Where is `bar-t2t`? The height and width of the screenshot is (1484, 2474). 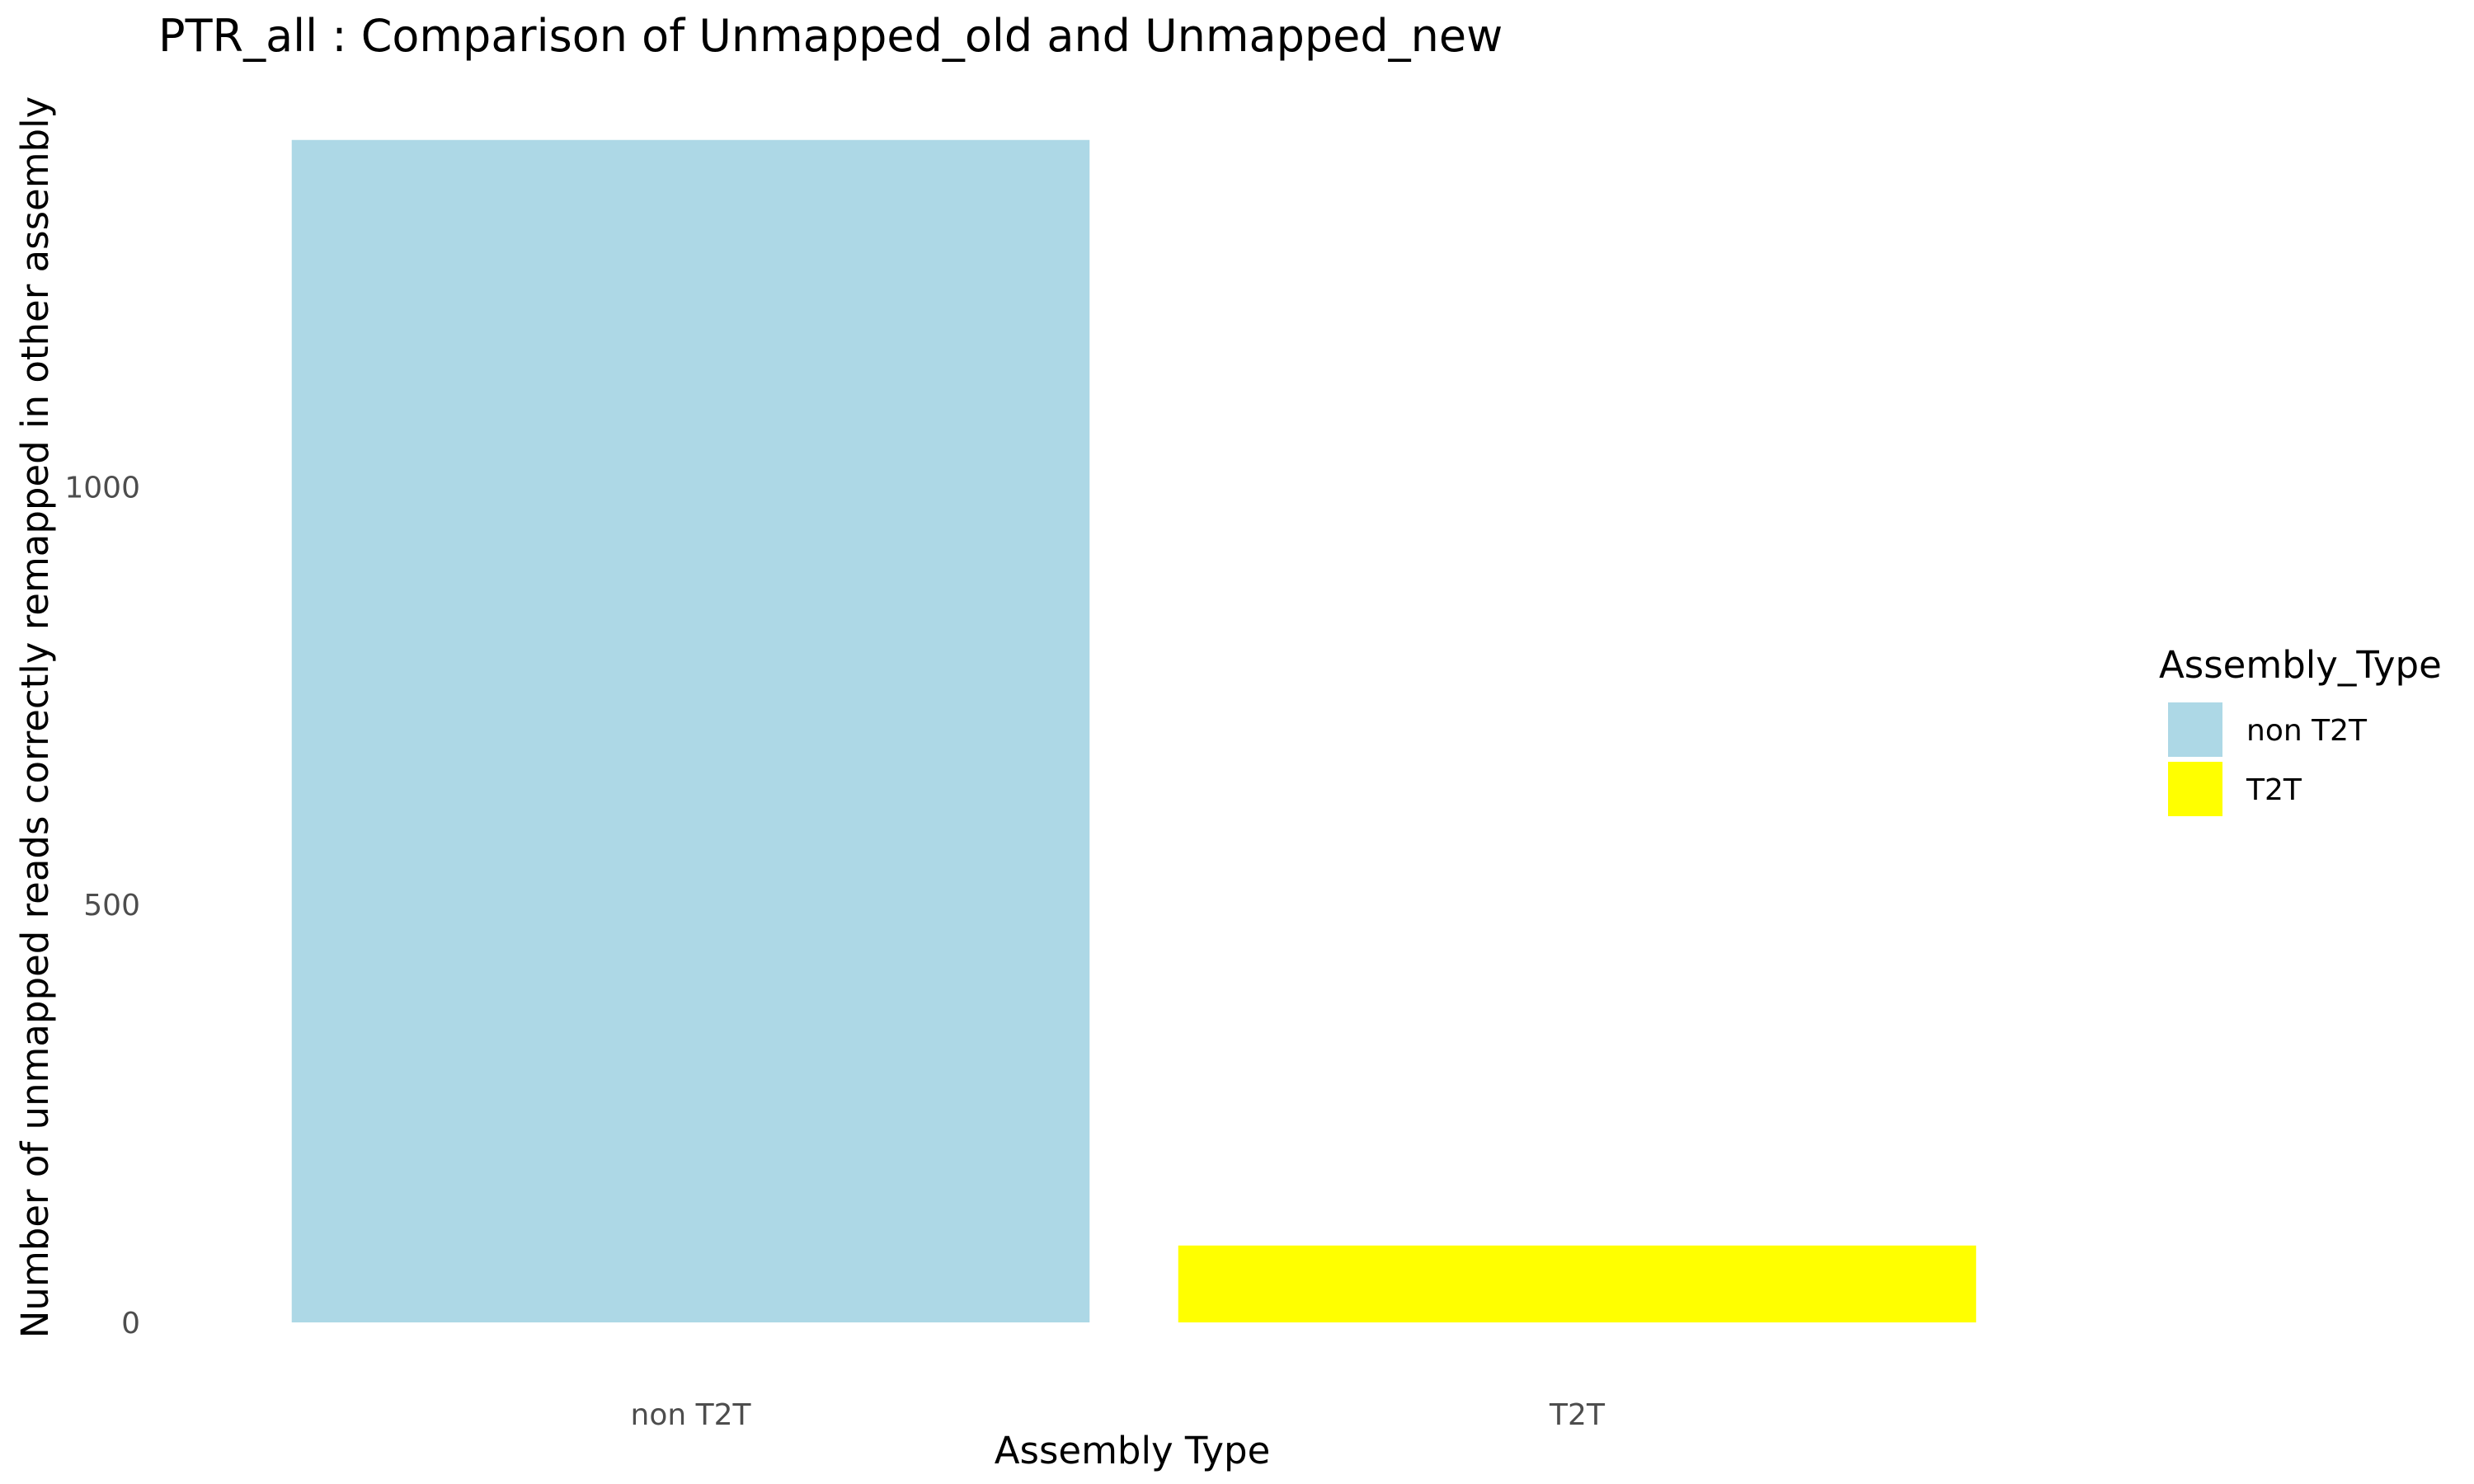
bar-t2t is located at coordinates (1577, 1283).